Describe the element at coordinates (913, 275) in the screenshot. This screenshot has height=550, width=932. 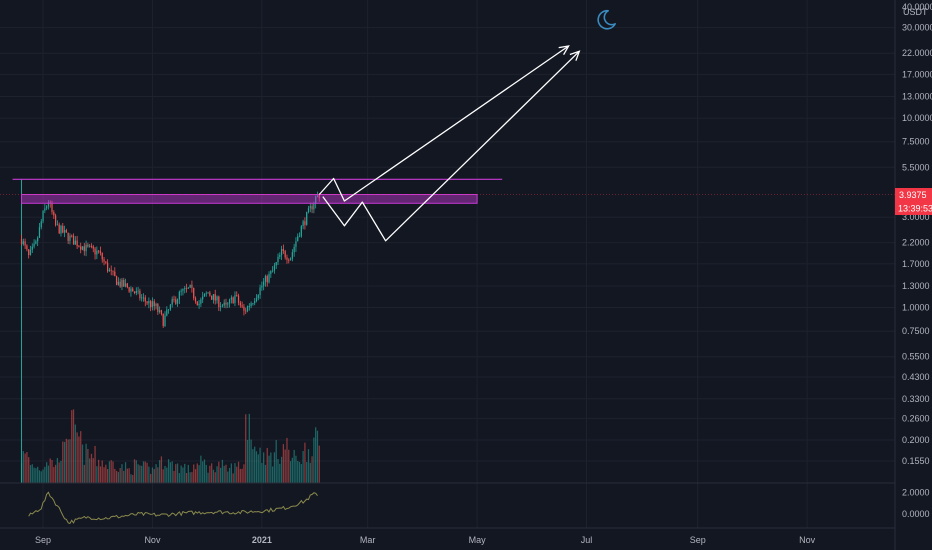
I see `price-axis` at that location.